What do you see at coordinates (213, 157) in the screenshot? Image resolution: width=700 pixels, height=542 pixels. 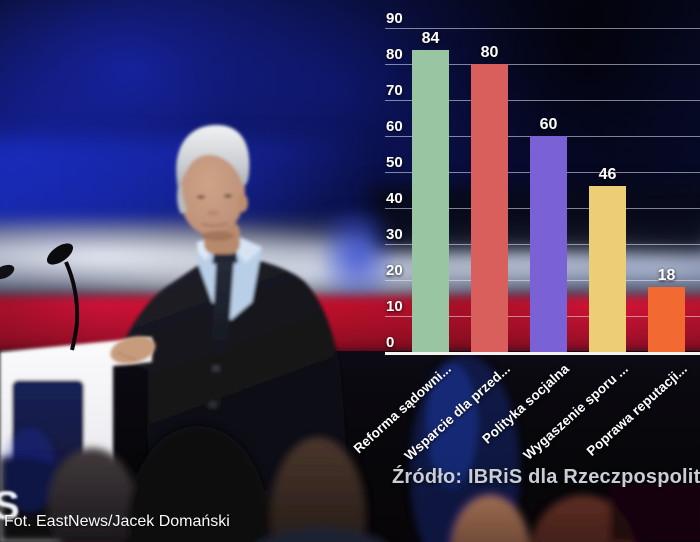 I see `hair` at bounding box center [213, 157].